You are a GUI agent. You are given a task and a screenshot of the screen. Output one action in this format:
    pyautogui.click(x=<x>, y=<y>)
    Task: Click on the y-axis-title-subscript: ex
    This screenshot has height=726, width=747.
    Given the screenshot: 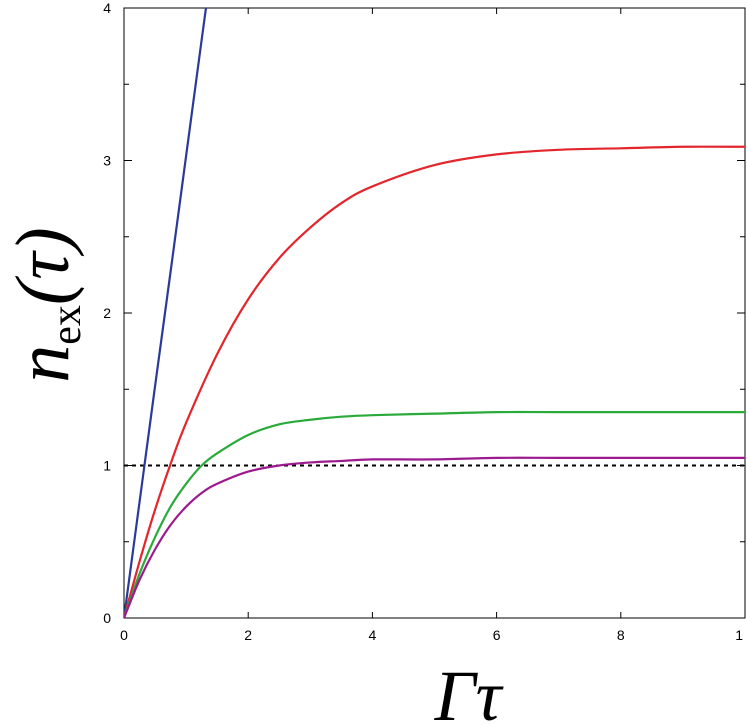 What is the action you would take?
    pyautogui.click(x=67, y=325)
    